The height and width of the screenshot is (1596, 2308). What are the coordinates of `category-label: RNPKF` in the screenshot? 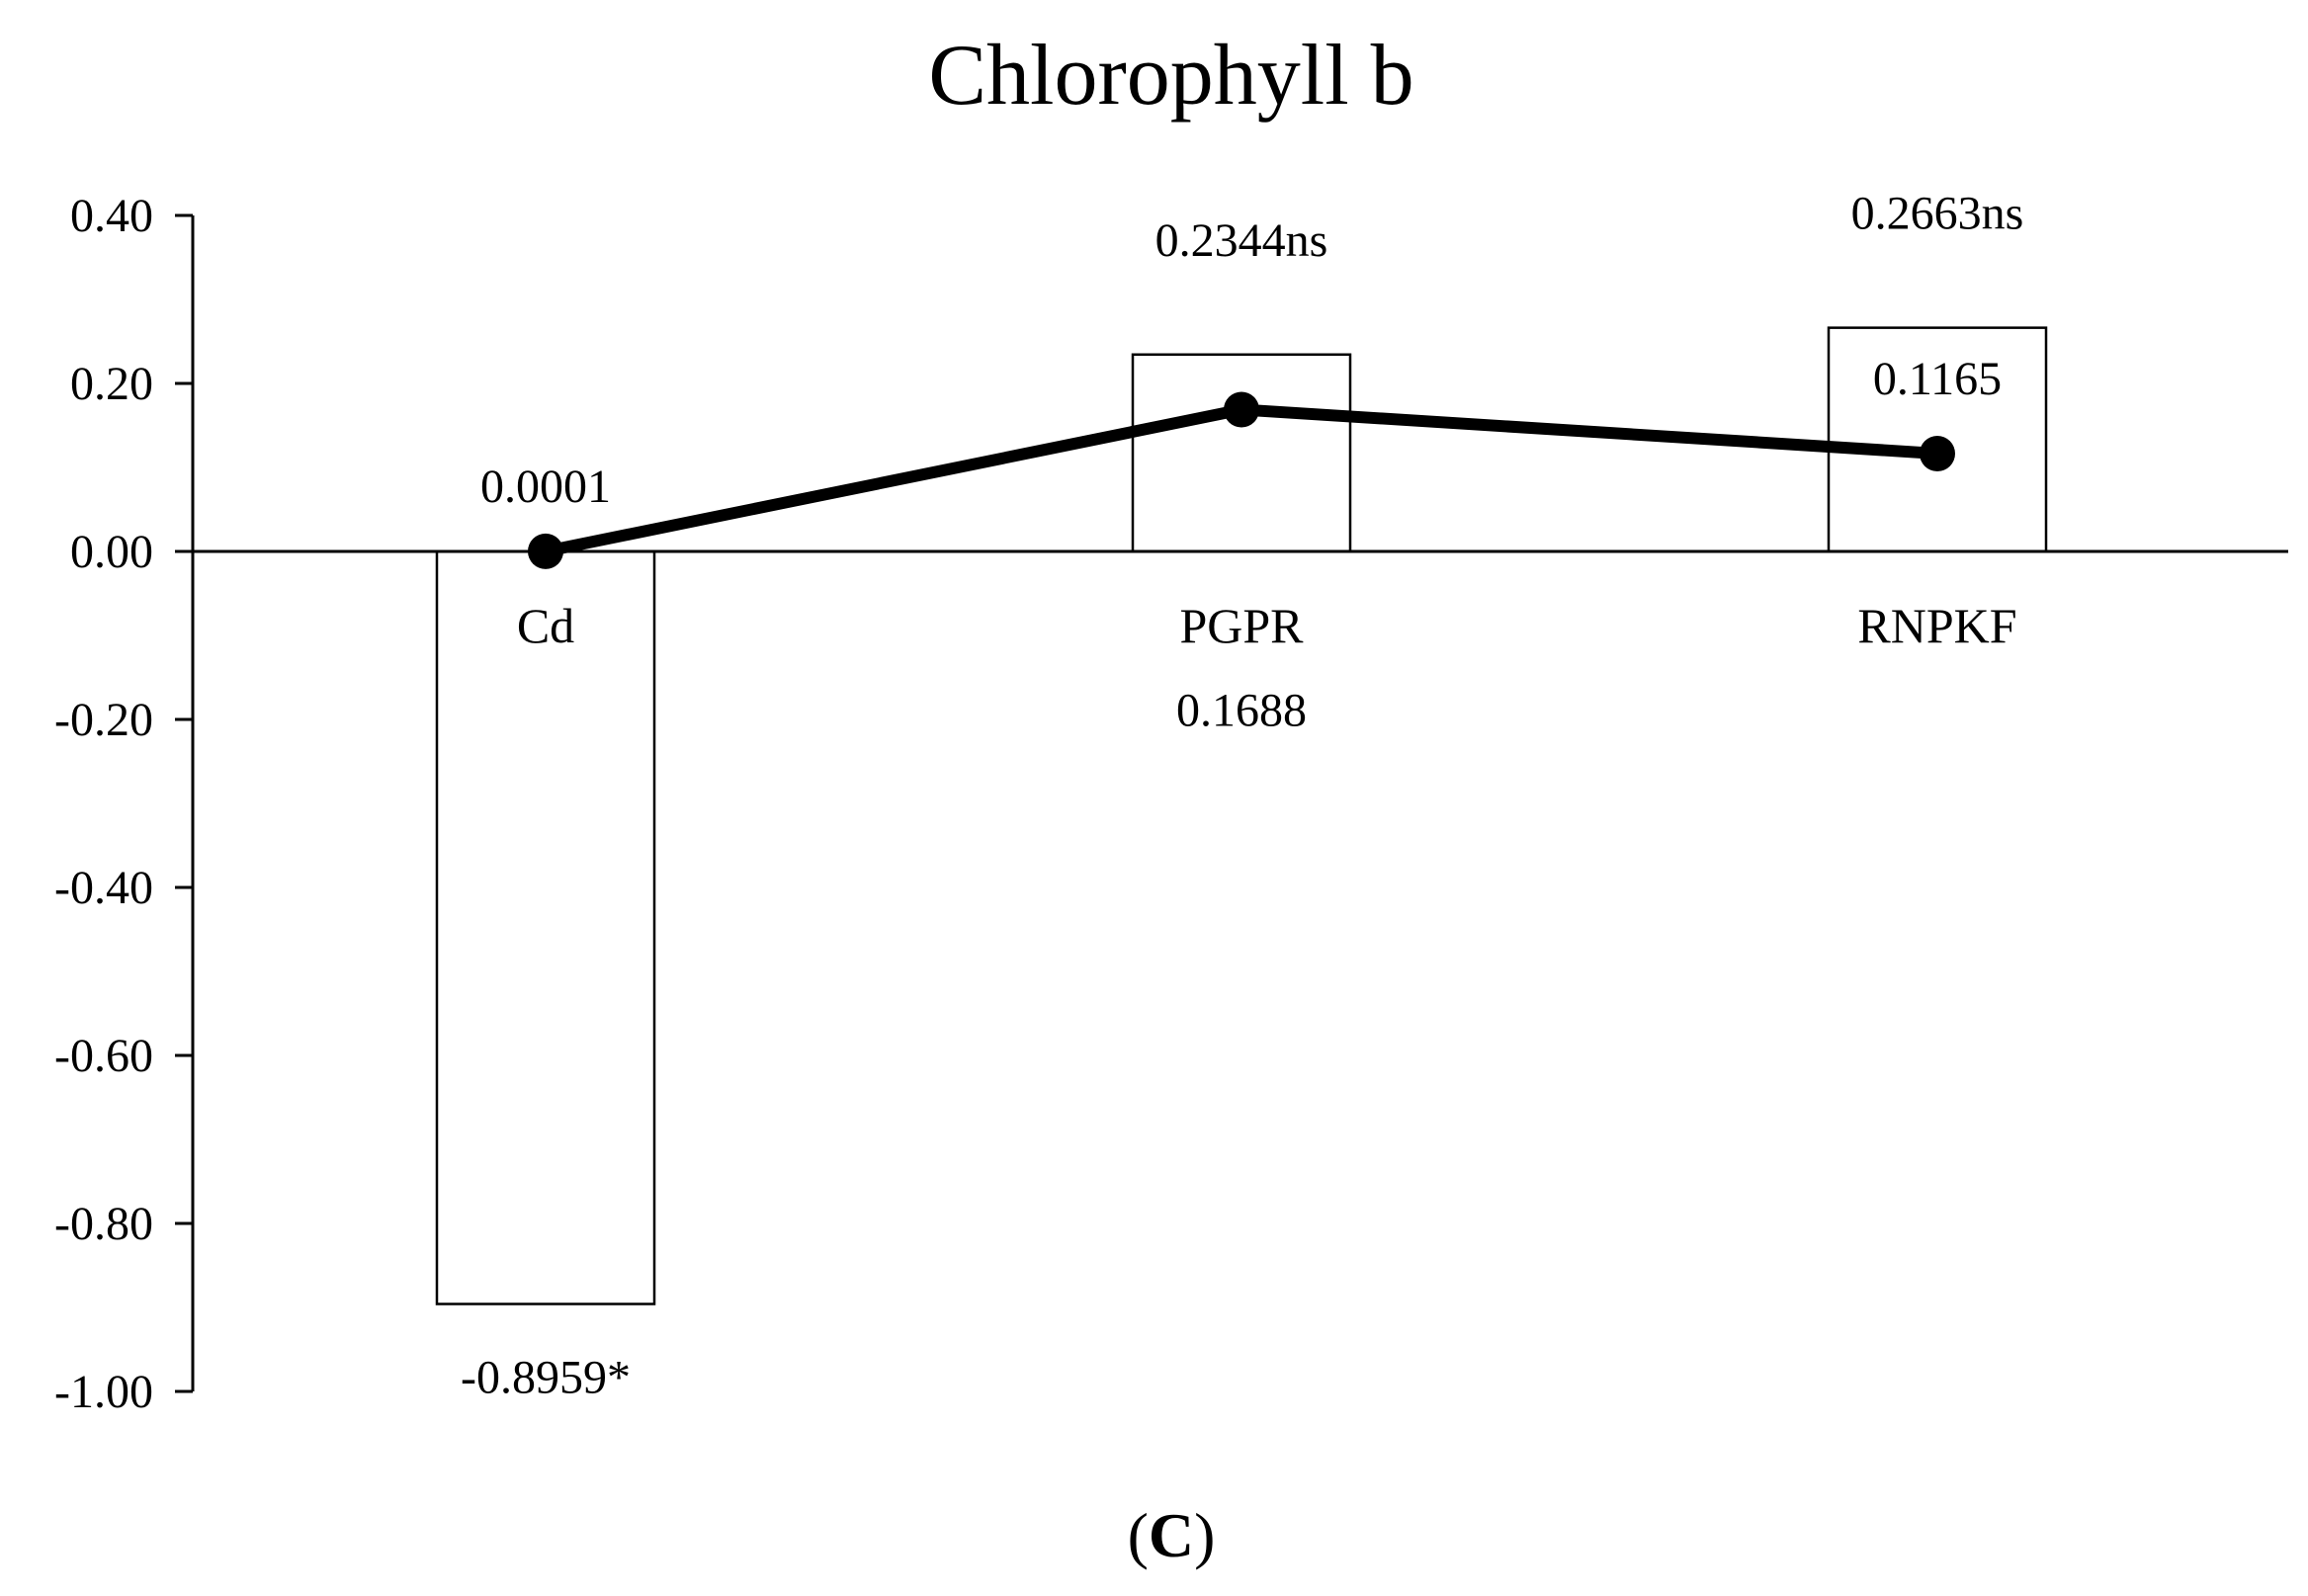 It's located at (1937, 625).